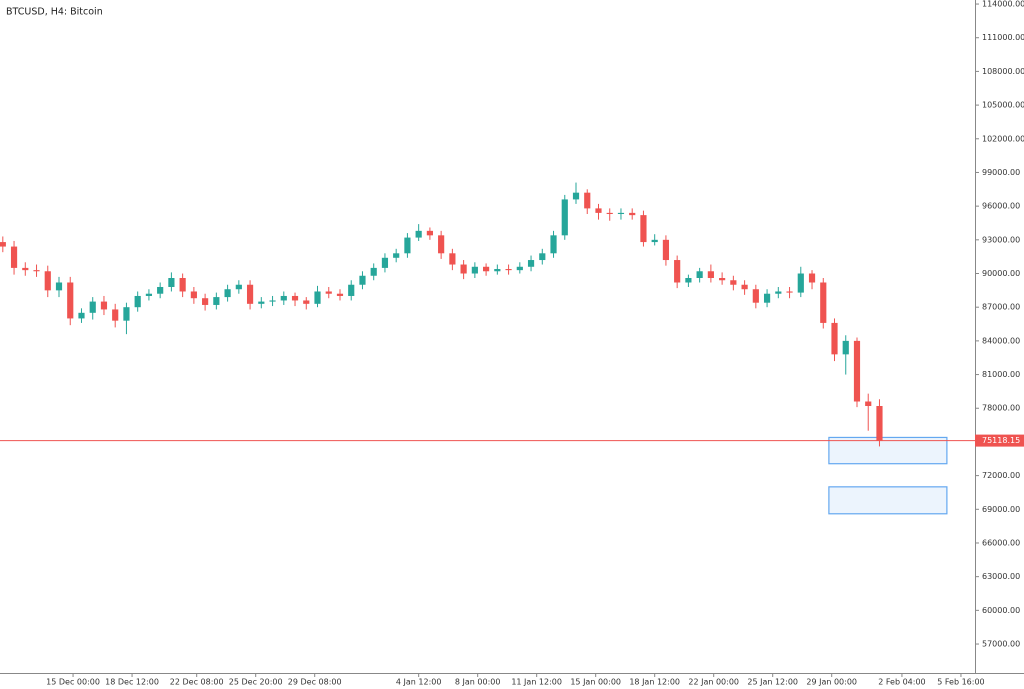 This screenshot has height=689, width=1024. Describe the element at coordinates (1003, 4) in the screenshot. I see `y-tick-label: 114000.00` at that location.